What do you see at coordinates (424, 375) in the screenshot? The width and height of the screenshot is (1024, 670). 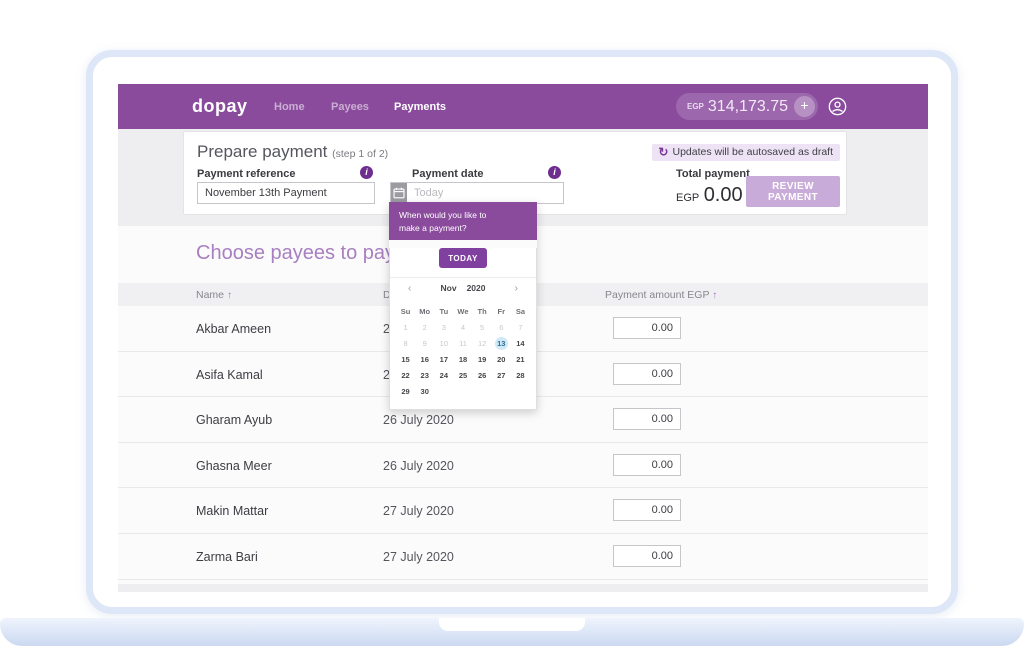 I see `day-cell: 23` at bounding box center [424, 375].